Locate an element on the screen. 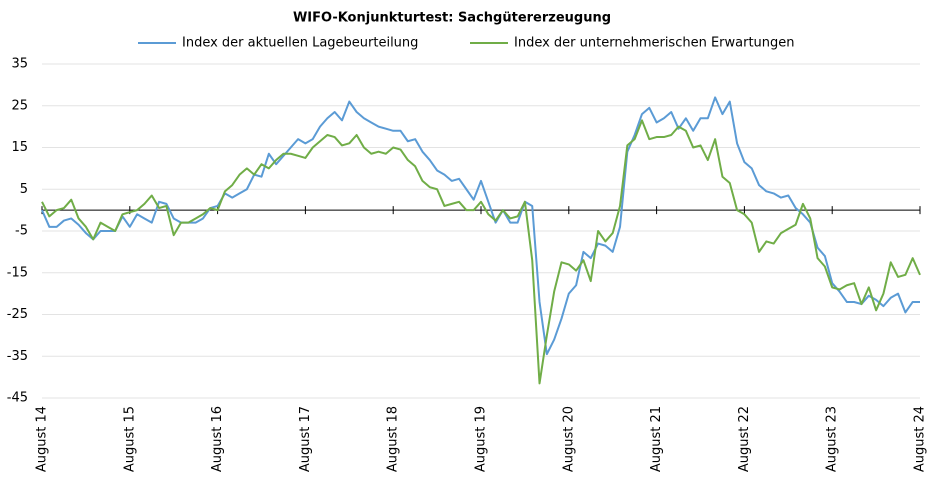  y-tick-label: 25 is located at coordinates (19, 105).